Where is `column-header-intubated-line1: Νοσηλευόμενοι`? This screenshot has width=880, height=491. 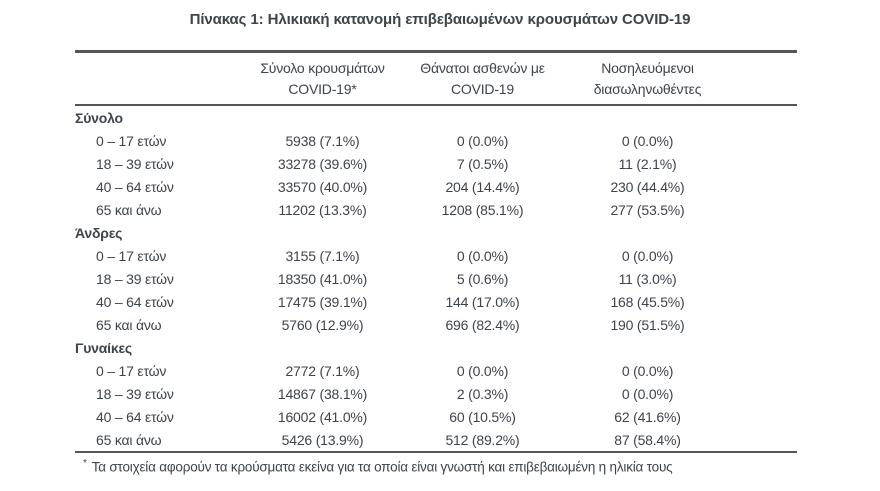 column-header-intubated-line1: Νοσηλευόμενοι is located at coordinates (647, 67).